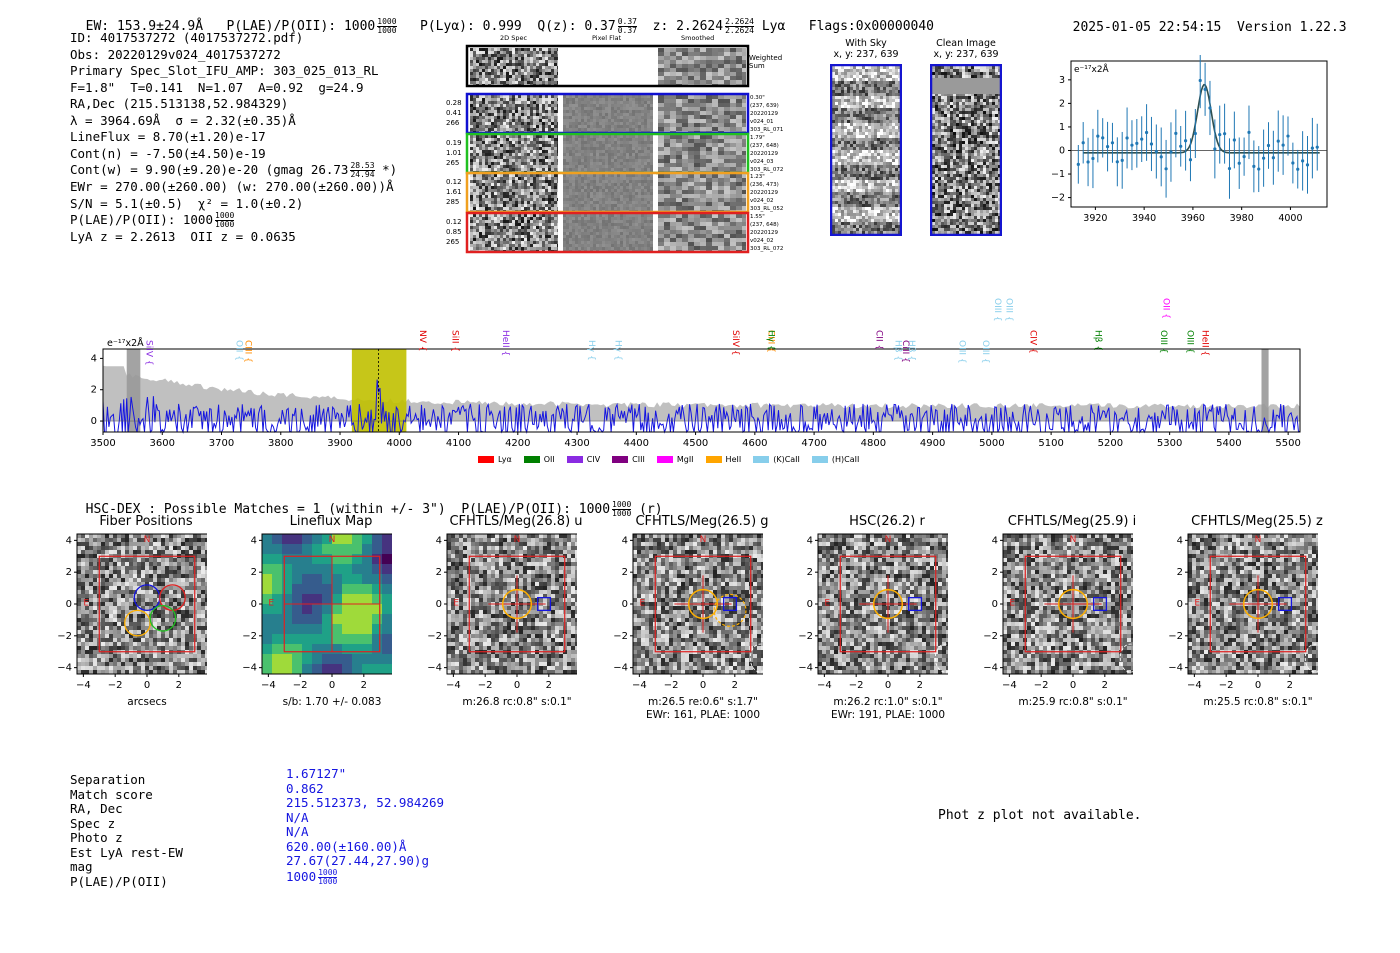 The height and width of the screenshot is (953, 1400). Describe the element at coordinates (767, 154) in the screenshot. I see `cutout-row-right: 1.79" (237, 648) 20220129 v024_03 303_RL_072` at that location.